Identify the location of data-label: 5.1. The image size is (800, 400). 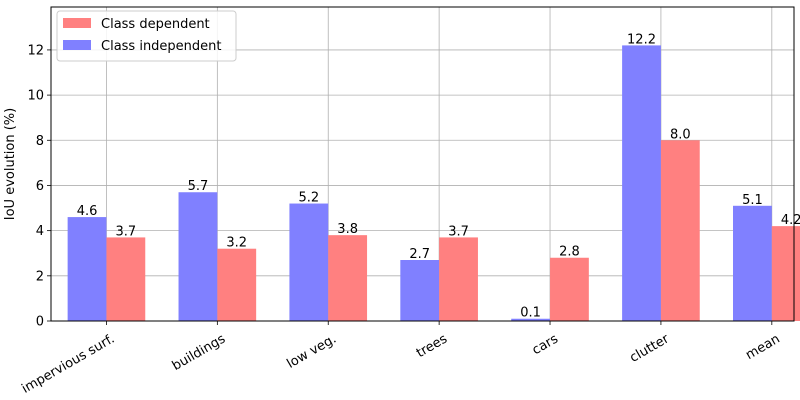
(752, 200).